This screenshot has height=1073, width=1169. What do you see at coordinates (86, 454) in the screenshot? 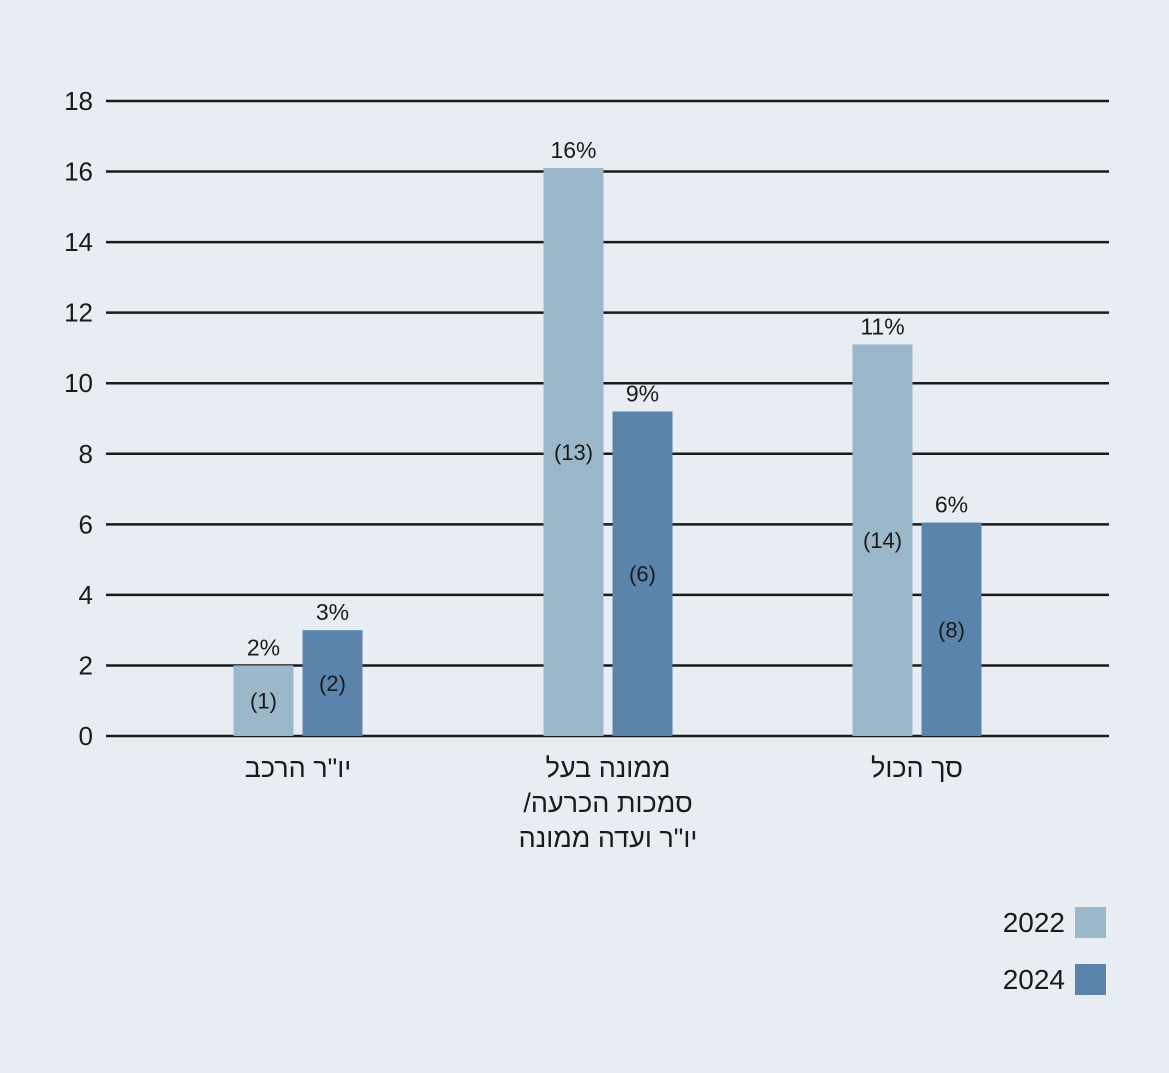
I see `y-tick-label: 8` at bounding box center [86, 454].